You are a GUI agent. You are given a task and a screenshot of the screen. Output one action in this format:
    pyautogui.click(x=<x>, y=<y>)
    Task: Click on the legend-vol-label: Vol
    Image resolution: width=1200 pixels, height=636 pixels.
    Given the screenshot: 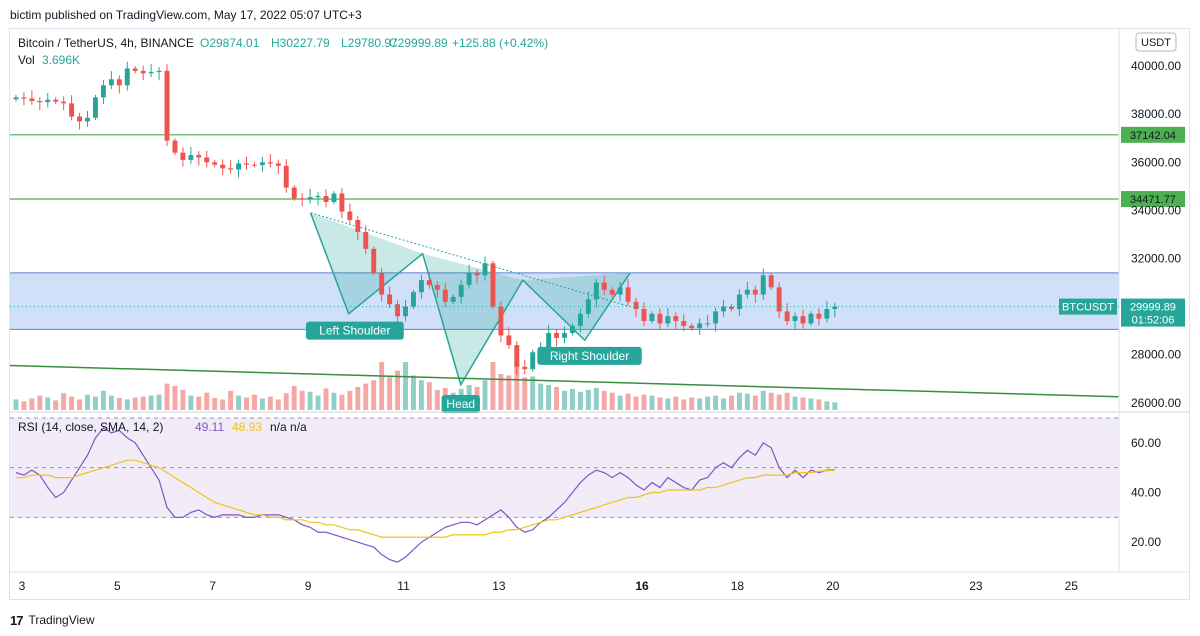 What is the action you would take?
    pyautogui.click(x=26, y=60)
    